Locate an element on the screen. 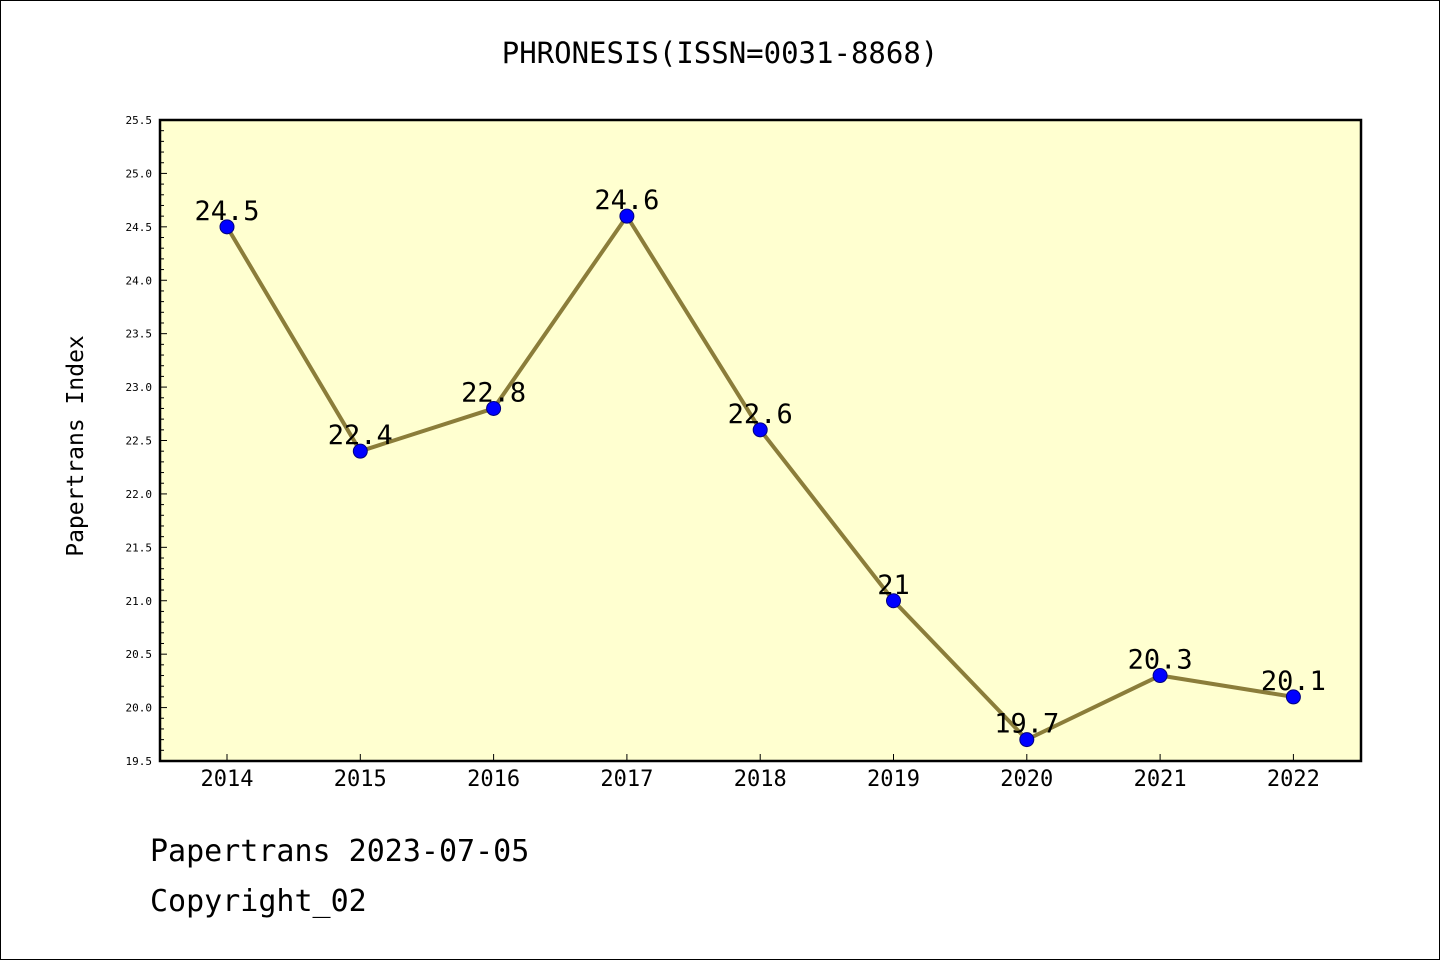 The image size is (1440, 960). data-label: 24.6 is located at coordinates (626, 200).